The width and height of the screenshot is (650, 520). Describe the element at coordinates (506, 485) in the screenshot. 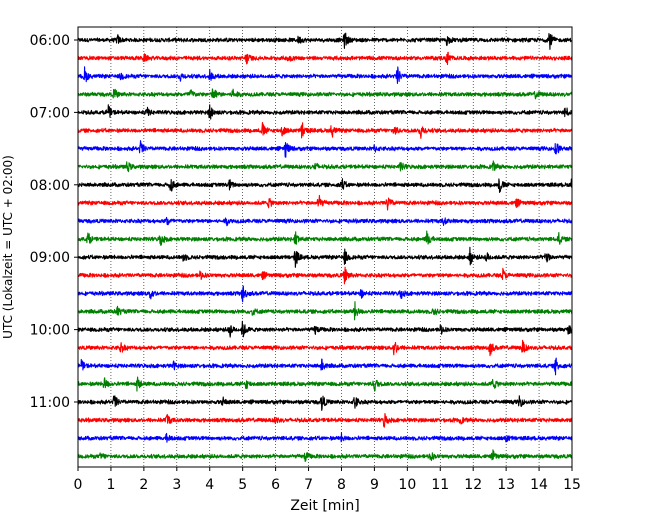

I see `x-tick-label: 13` at that location.